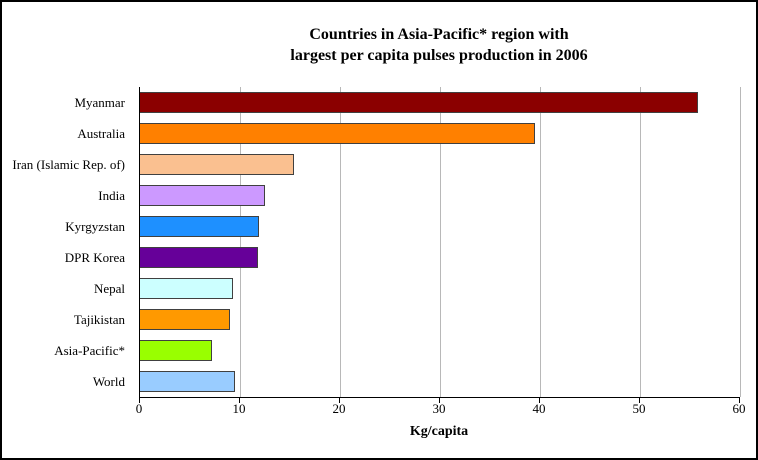 The height and width of the screenshot is (460, 758). Describe the element at coordinates (108, 381) in the screenshot. I see `category-label: World` at that location.